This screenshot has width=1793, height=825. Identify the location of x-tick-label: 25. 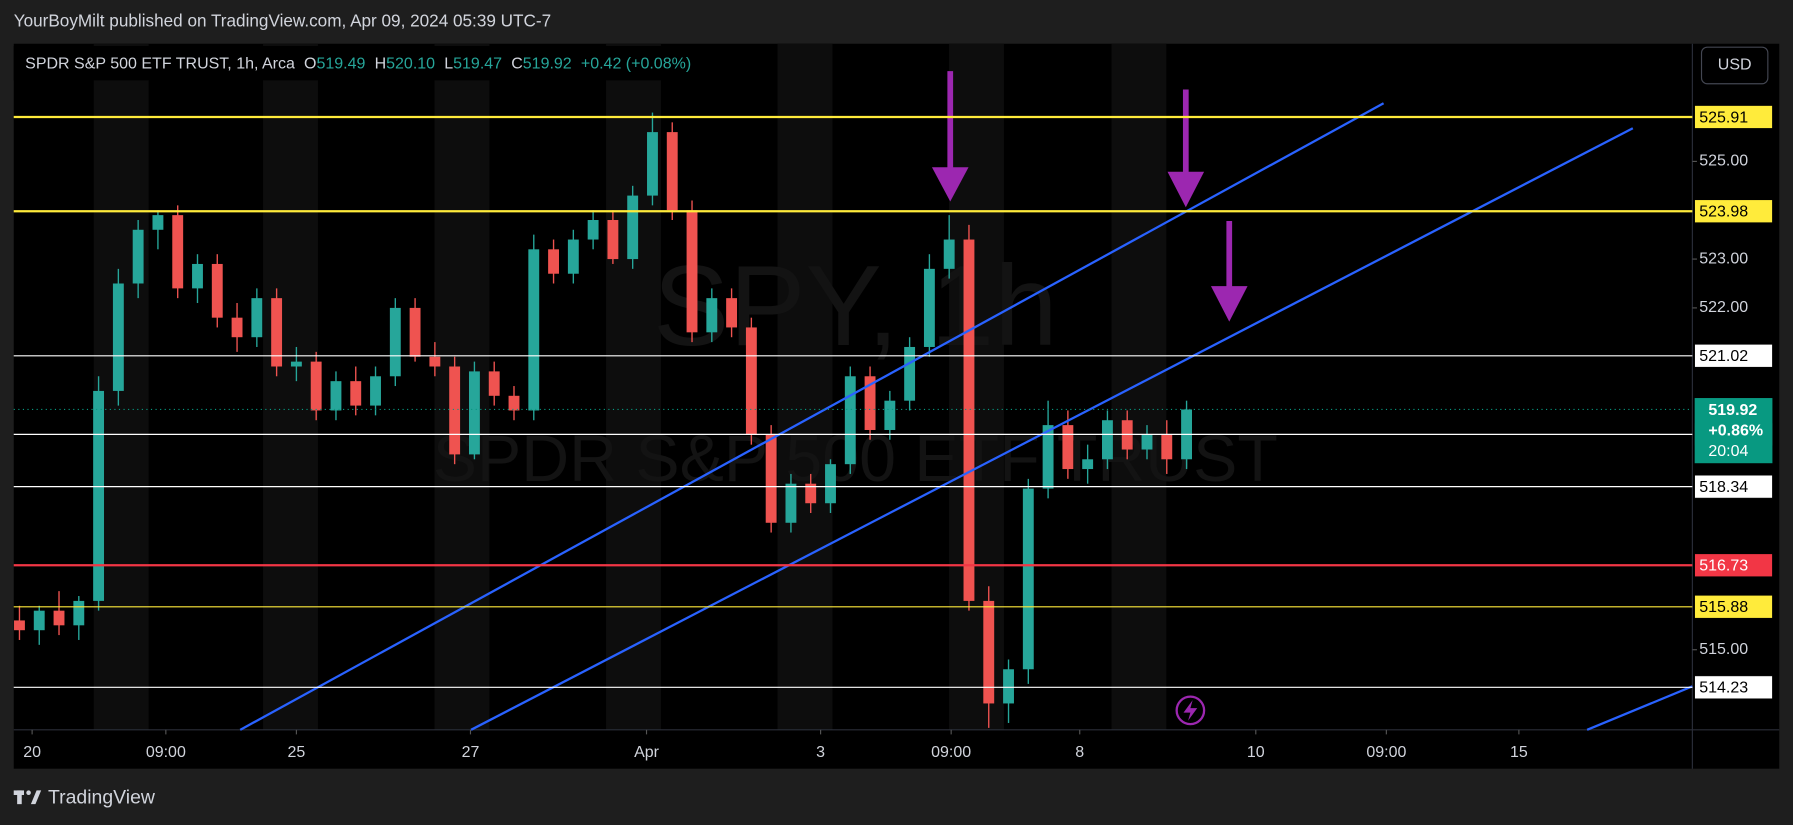
(296, 752).